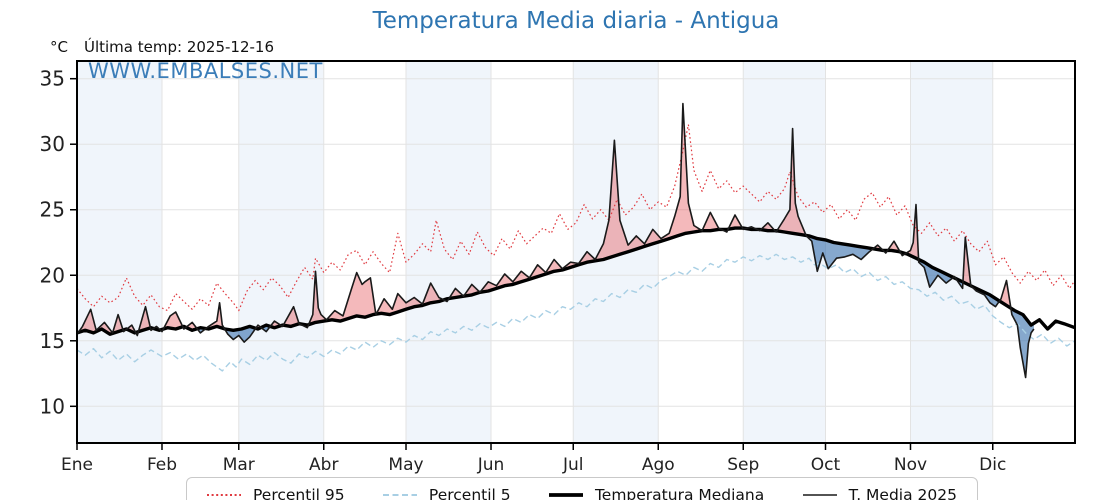 The width and height of the screenshot is (1120, 500). I want to click on y-axis-unit-label: °C, so click(59, 47).